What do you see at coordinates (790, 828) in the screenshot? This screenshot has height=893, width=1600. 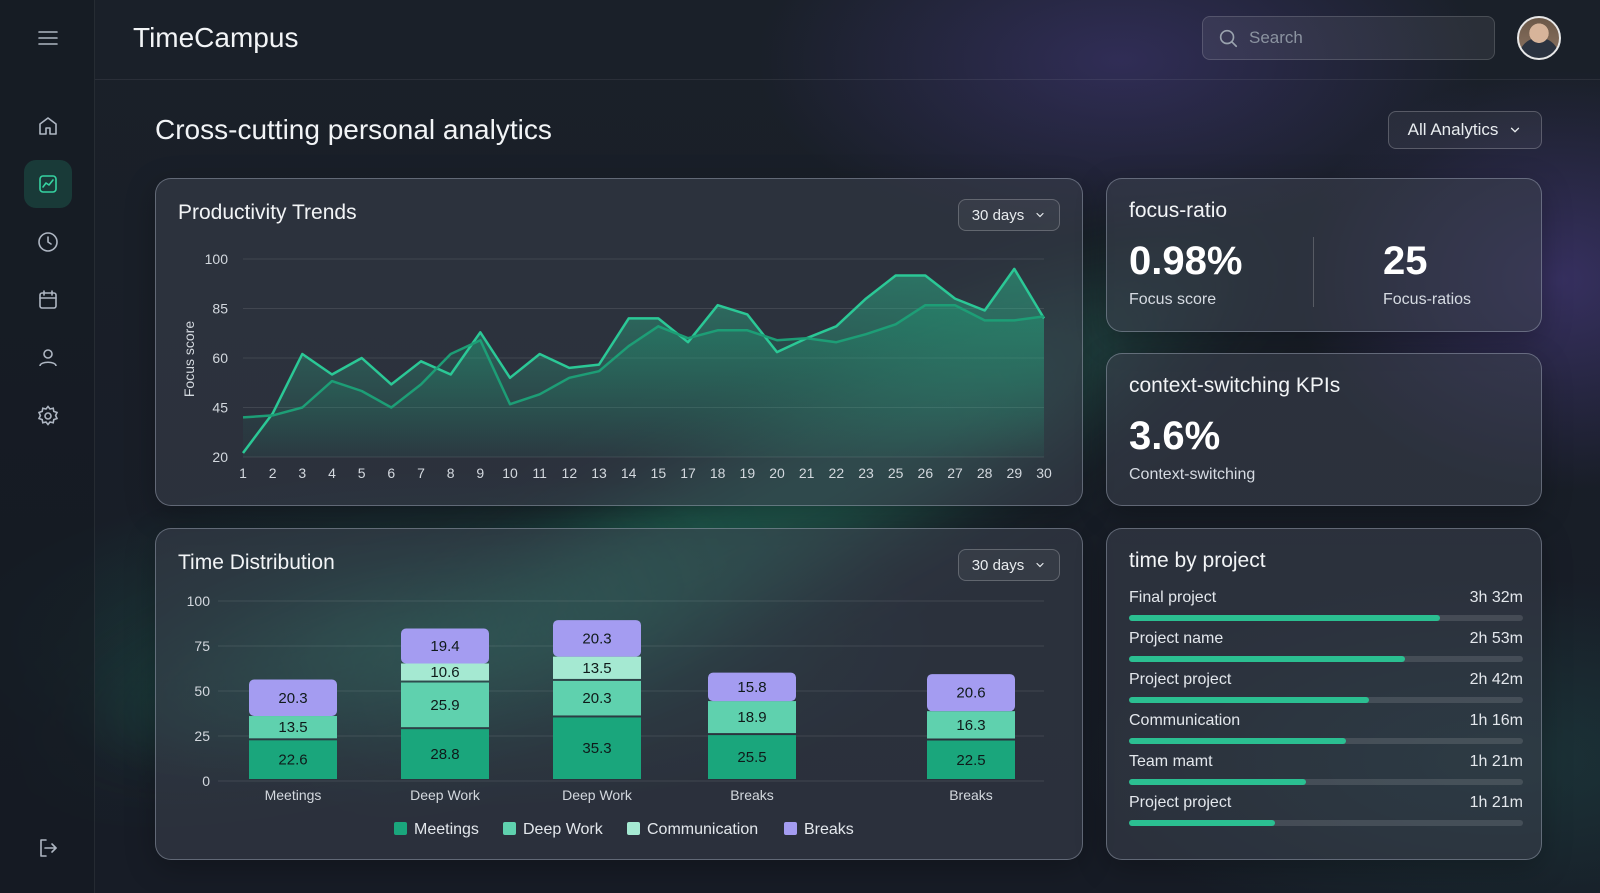 I see `legend-swatch` at bounding box center [790, 828].